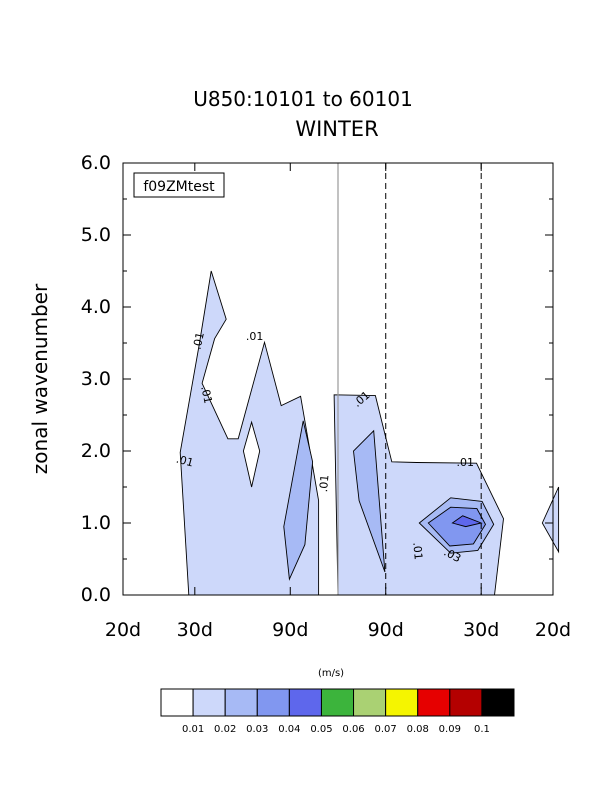 The image size is (607, 787). What do you see at coordinates (195, 630) in the screenshot?
I see `x-tick-label-1: 30d` at bounding box center [195, 630].